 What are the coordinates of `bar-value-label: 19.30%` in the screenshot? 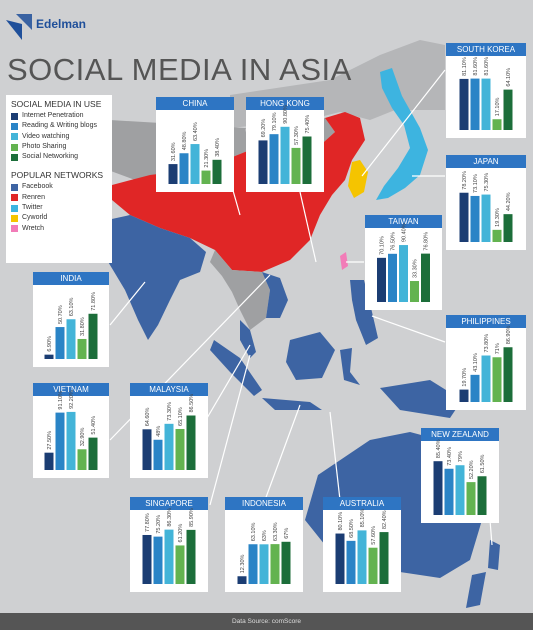 It's located at (498, 217).